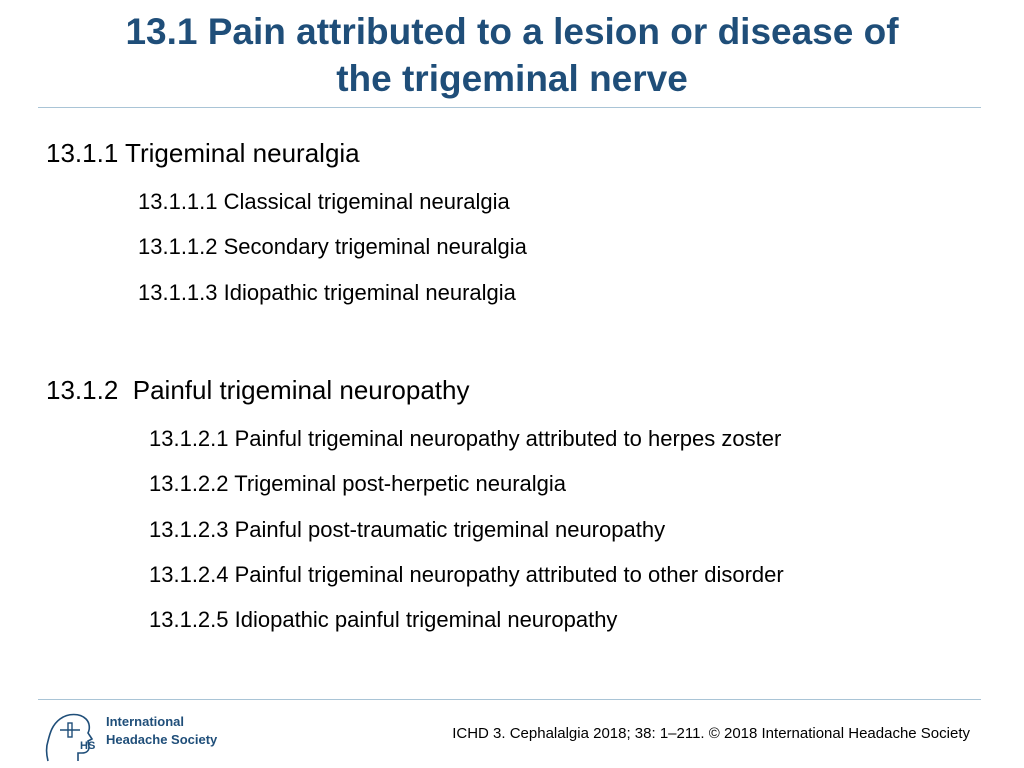  What do you see at coordinates (327, 292) in the screenshot?
I see `list-item: 13.1.1.3 Idiopathic trigeminal neuralgia` at bounding box center [327, 292].